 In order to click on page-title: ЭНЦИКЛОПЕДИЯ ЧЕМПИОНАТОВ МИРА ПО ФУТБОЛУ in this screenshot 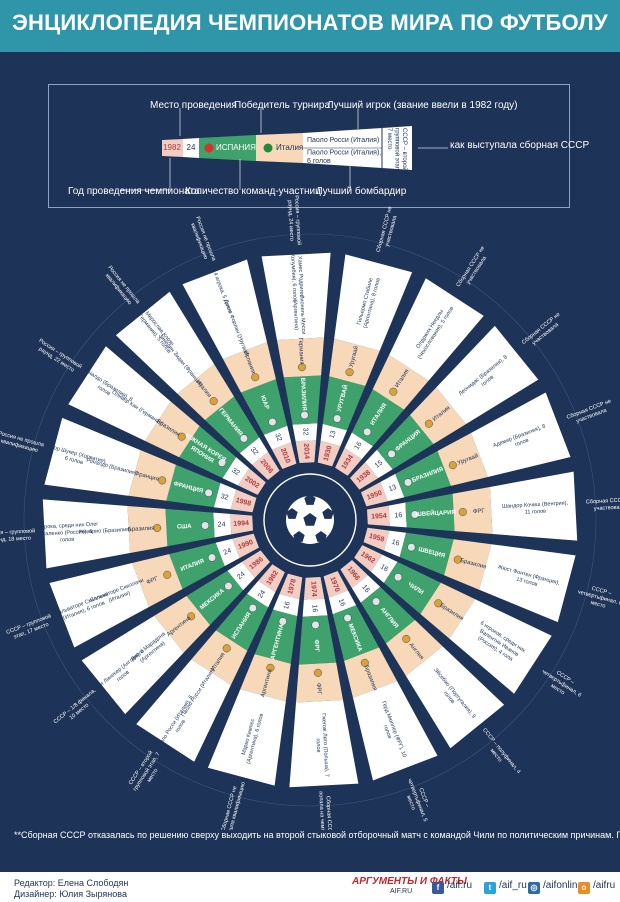, I will do `click(310, 22)`.